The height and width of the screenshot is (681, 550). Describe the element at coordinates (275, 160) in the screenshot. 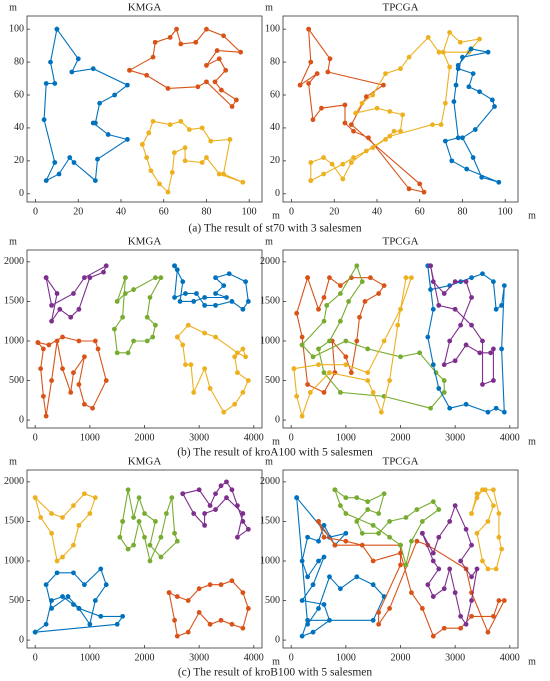

I see `y-tick-label: 20` at that location.